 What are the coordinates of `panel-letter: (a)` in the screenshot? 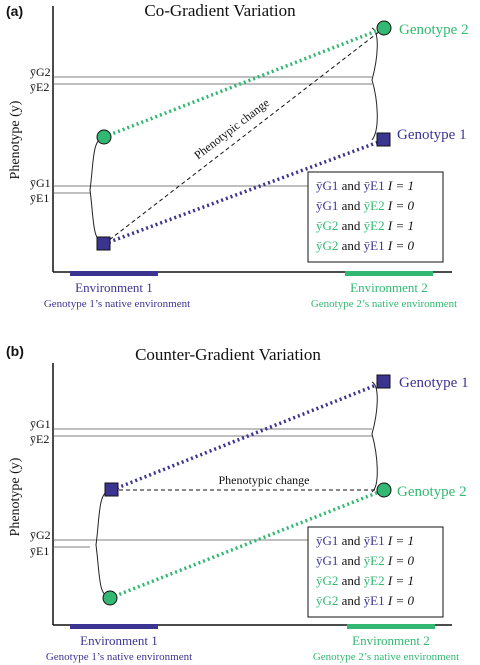 It's located at (14, 11).